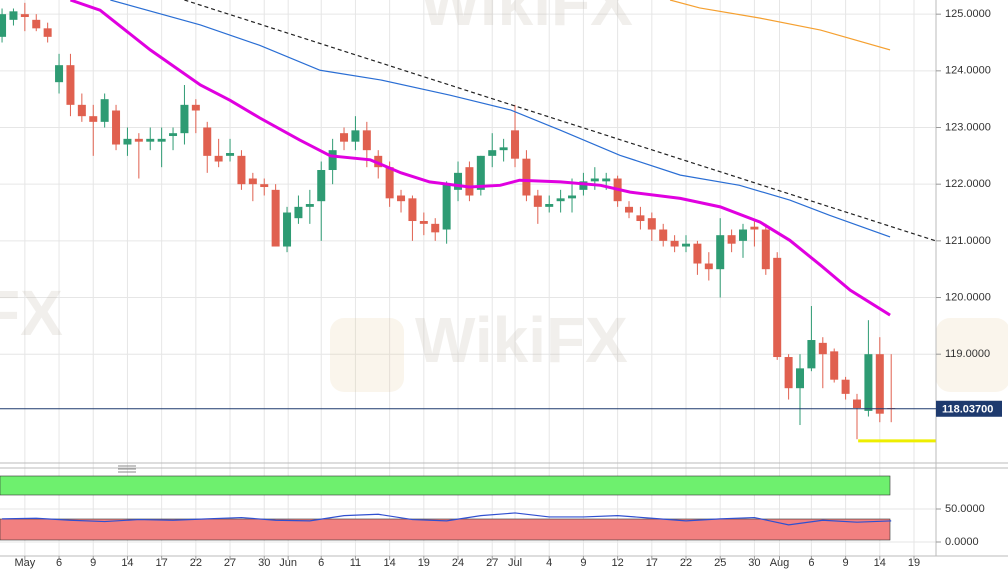  I want to click on lower-band, so click(445, 529).